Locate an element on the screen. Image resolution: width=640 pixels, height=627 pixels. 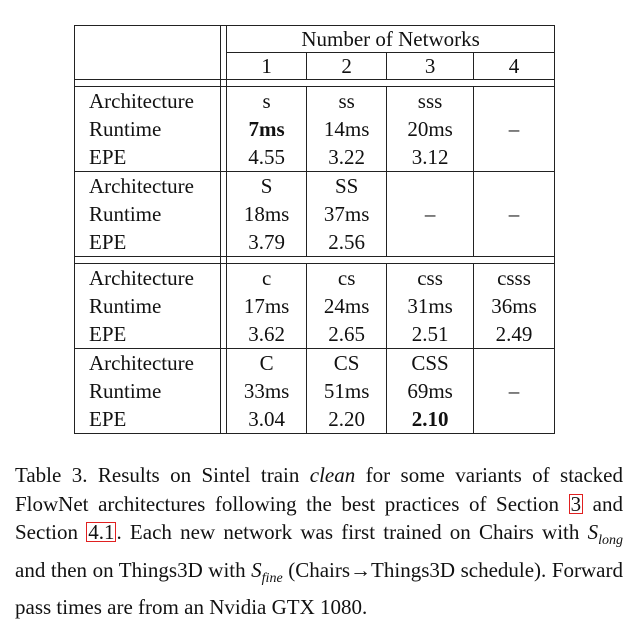
caption-text: and Section is located at coordinates (319, 518).